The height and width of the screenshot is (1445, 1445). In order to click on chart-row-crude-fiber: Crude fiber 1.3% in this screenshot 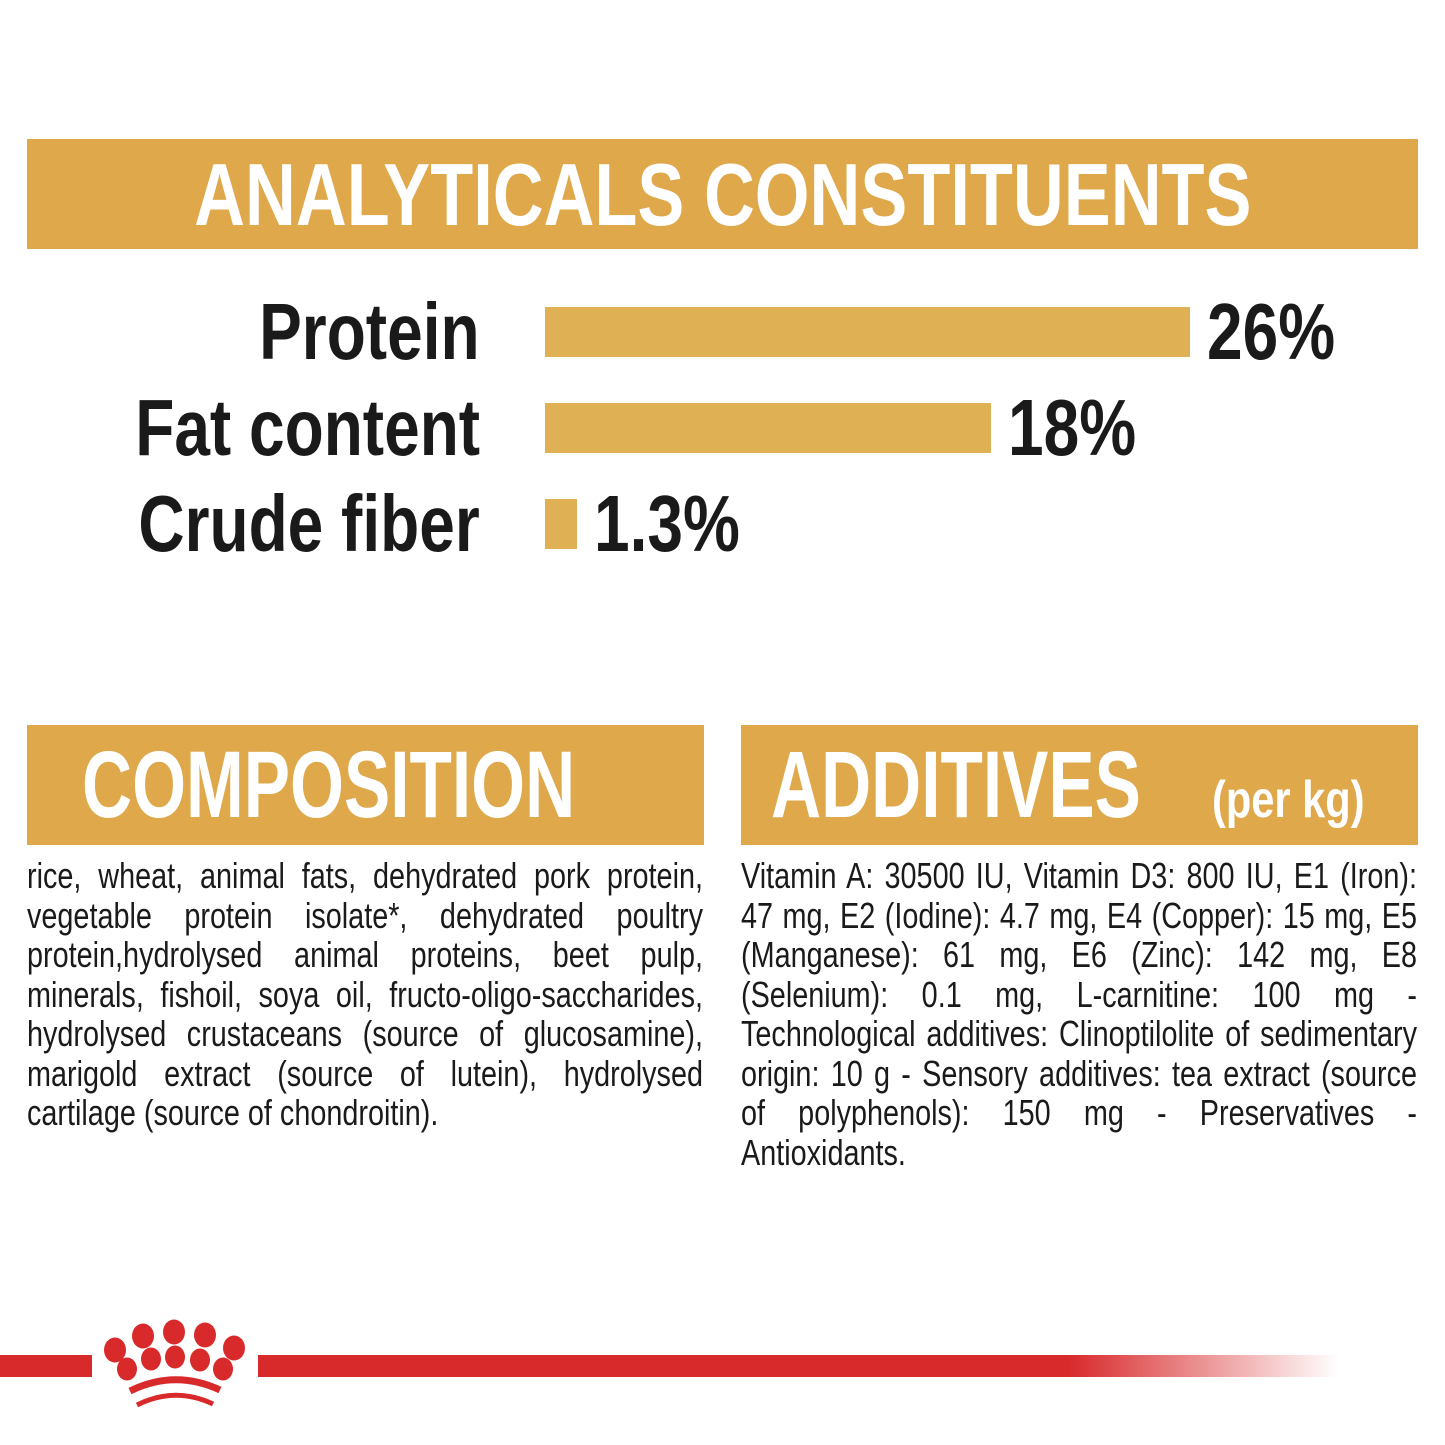, I will do `click(722, 523)`.